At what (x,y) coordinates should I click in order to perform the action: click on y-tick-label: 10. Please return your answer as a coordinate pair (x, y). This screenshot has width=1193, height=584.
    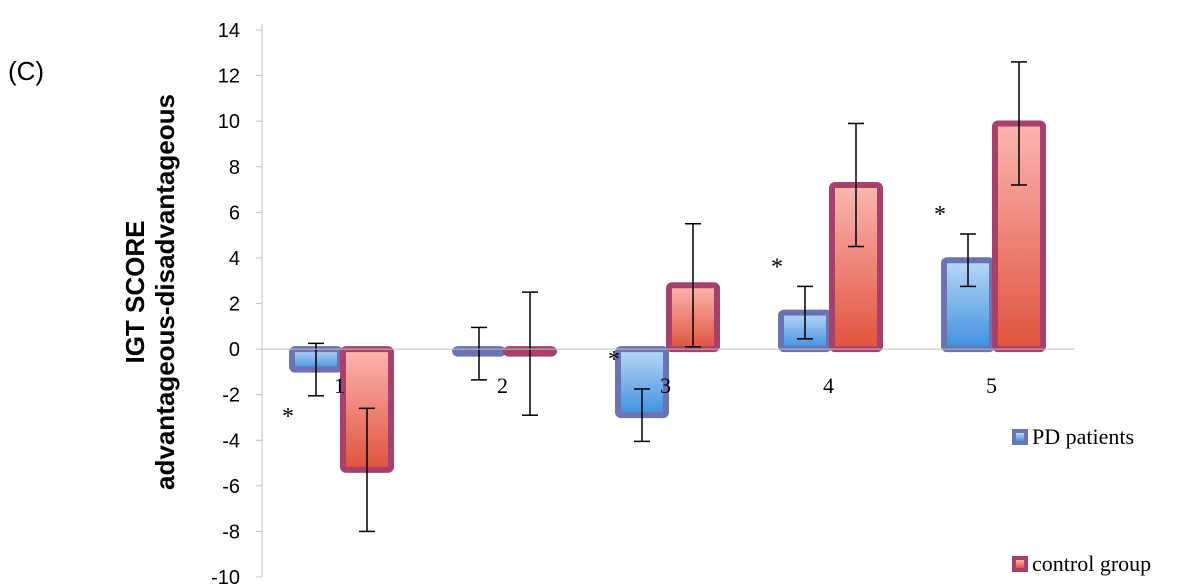
    Looking at the image, I should click on (229, 122).